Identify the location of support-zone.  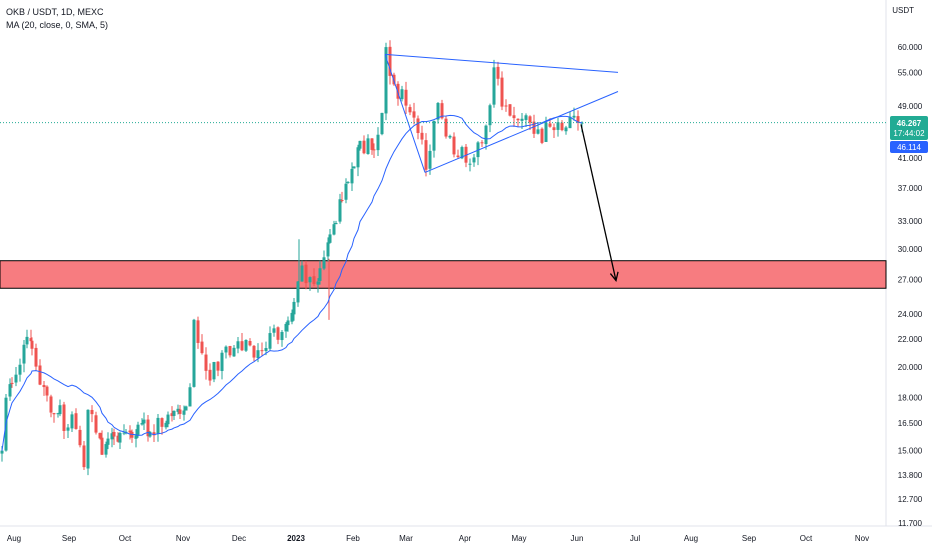
(443, 274).